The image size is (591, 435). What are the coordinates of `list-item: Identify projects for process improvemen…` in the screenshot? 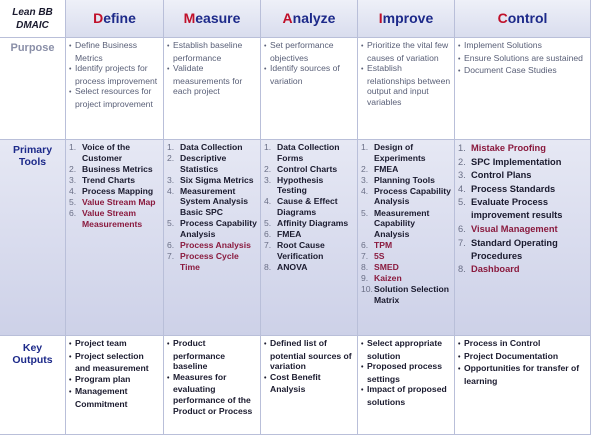 It's located at (114, 74).